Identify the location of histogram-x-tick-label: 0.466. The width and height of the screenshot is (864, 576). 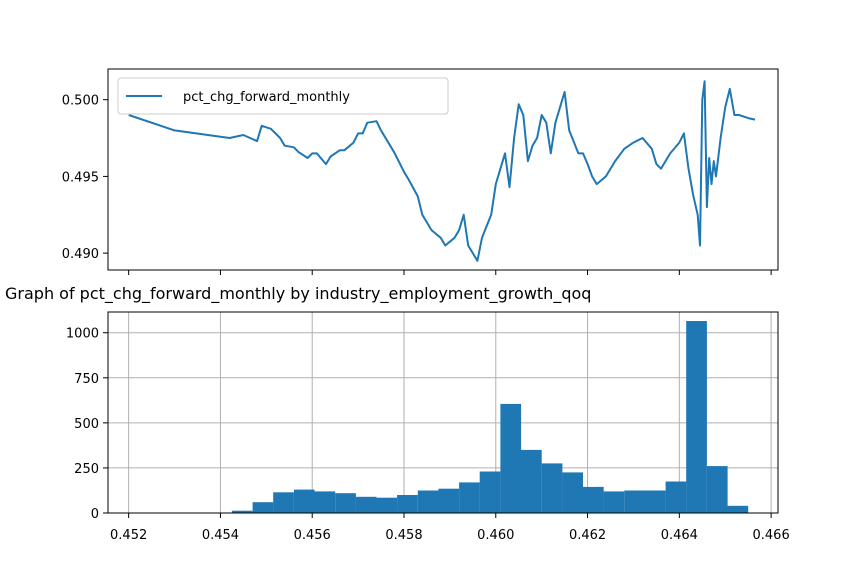
(771, 535).